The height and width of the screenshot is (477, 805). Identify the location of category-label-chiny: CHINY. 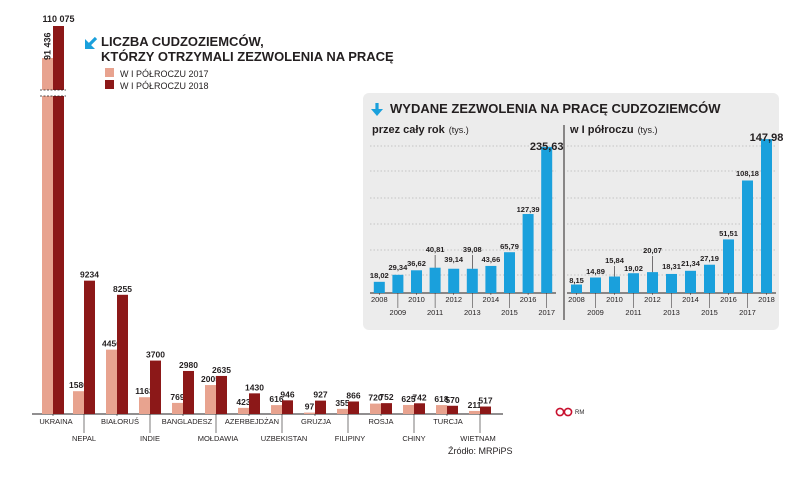
(413, 438).